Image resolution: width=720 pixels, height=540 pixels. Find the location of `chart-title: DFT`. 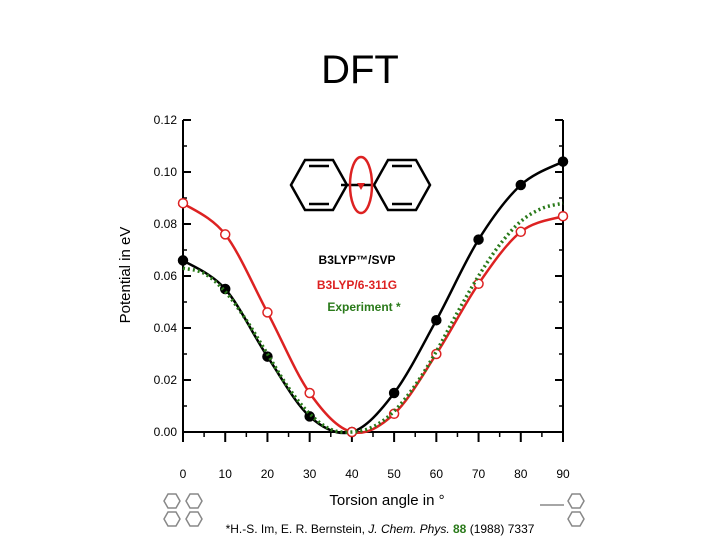

chart-title: DFT is located at coordinates (360, 70).